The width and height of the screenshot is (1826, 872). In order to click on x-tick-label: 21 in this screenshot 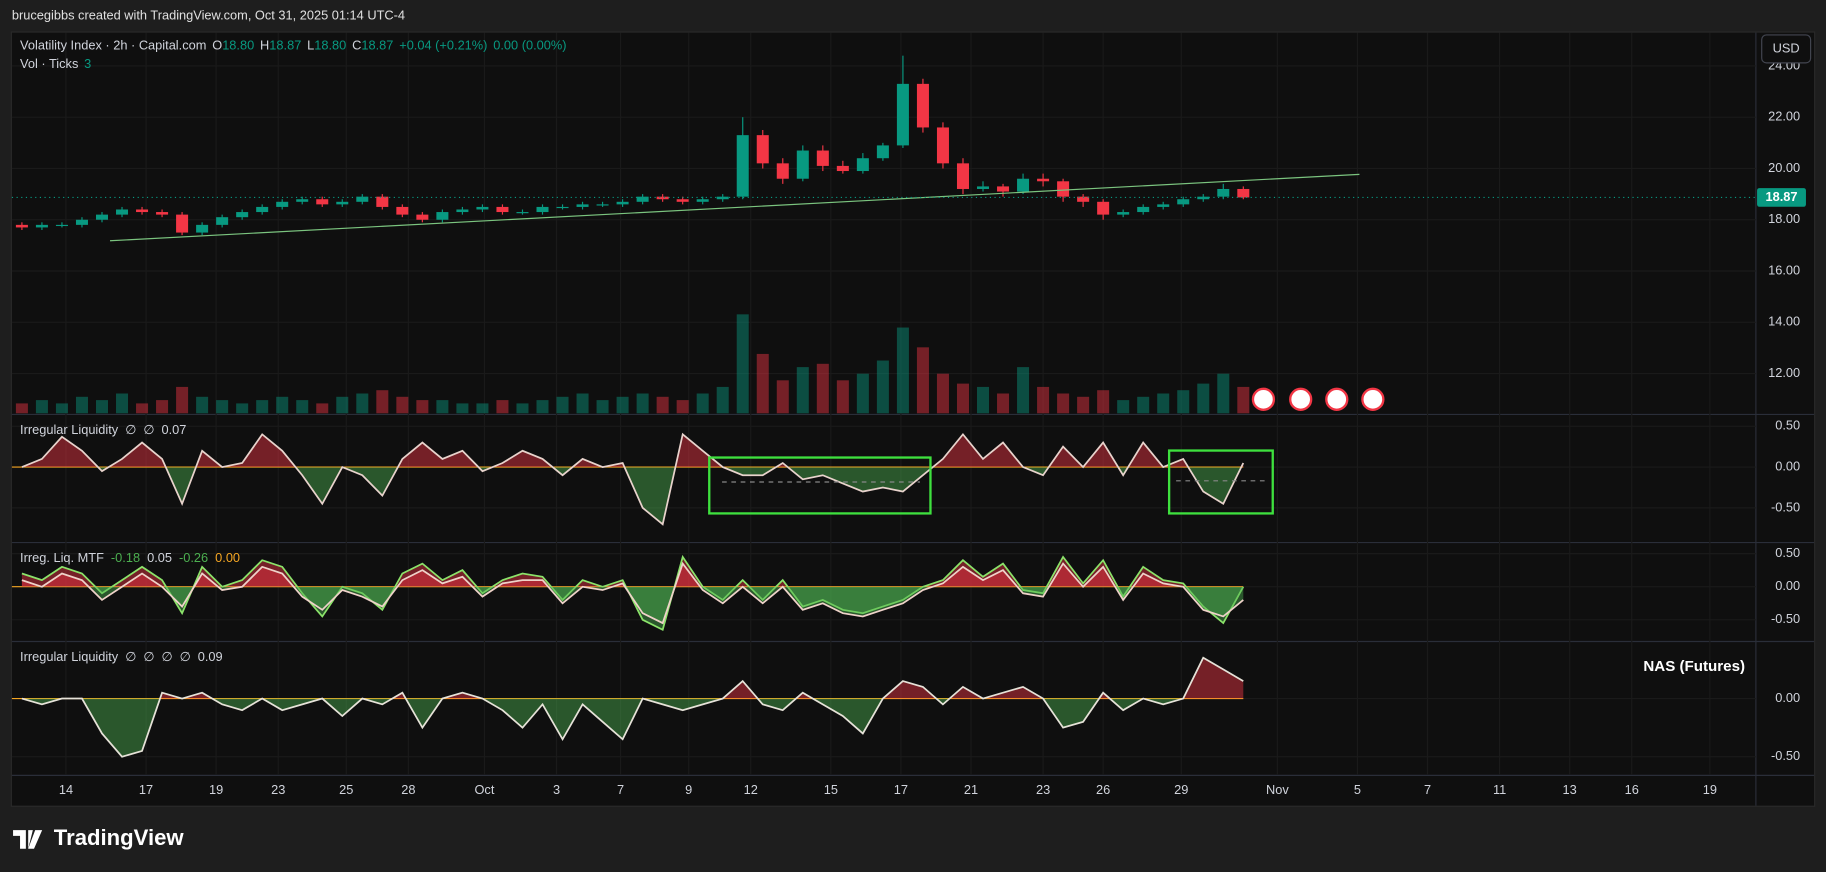, I will do `click(971, 789)`.